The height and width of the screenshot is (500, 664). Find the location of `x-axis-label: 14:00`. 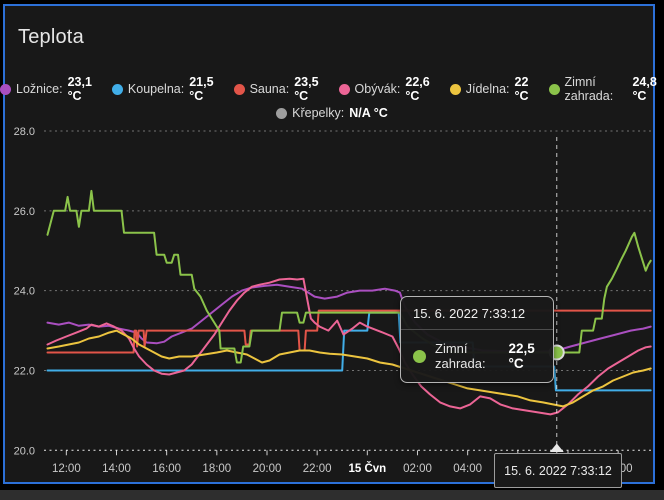

x-axis-label: 14:00 is located at coordinates (116, 469).